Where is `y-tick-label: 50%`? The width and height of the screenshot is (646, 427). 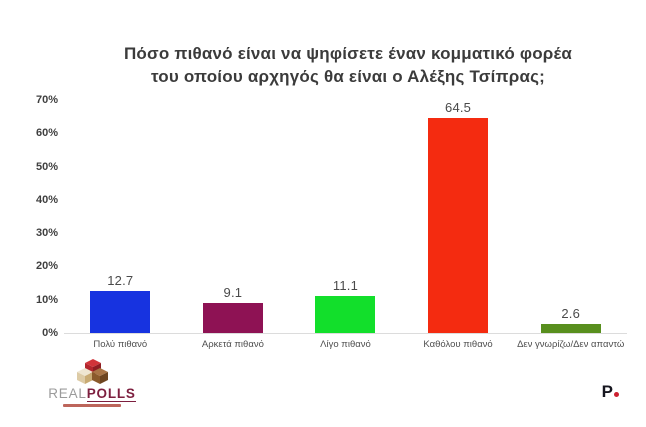
y-tick-label: 50% is located at coordinates (46, 166).